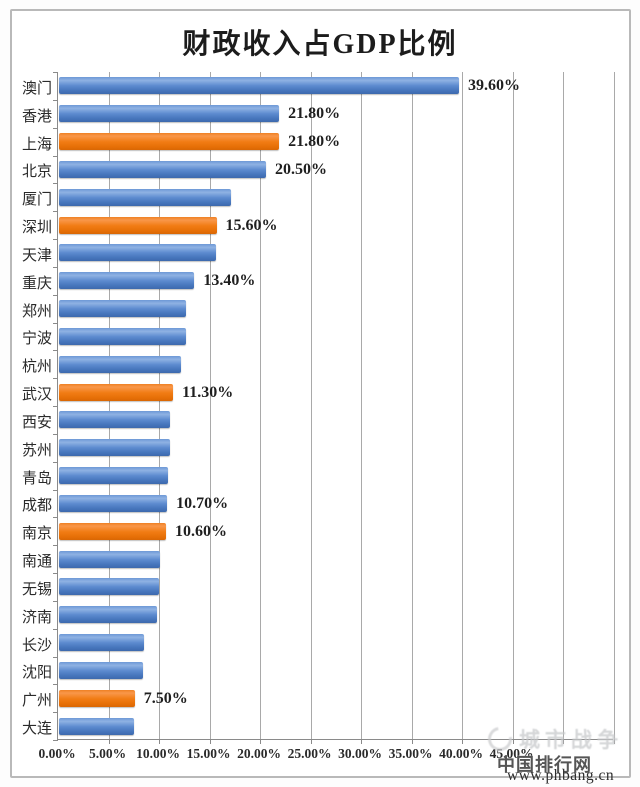 The height and width of the screenshot is (787, 640). Describe the element at coordinates (36, 617) in the screenshot. I see `category-label: 济南` at that location.